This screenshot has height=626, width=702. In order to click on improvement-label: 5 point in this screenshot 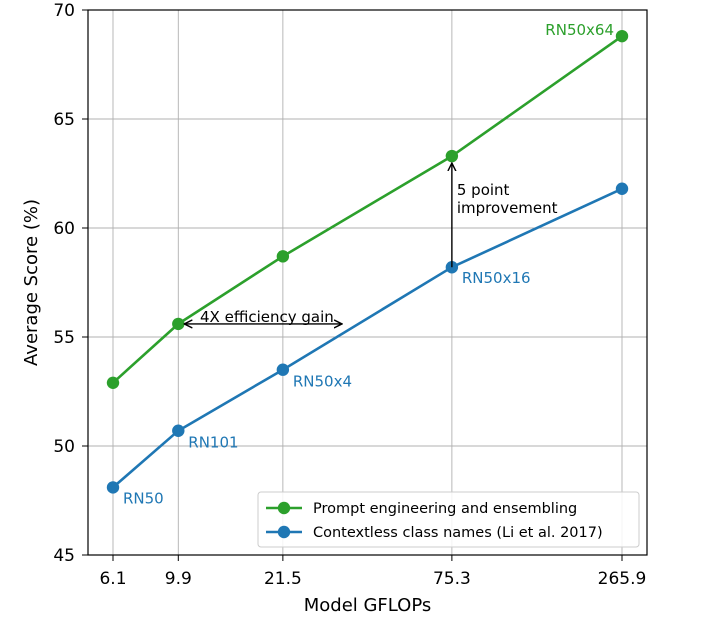, I will do `click(483, 190)`.